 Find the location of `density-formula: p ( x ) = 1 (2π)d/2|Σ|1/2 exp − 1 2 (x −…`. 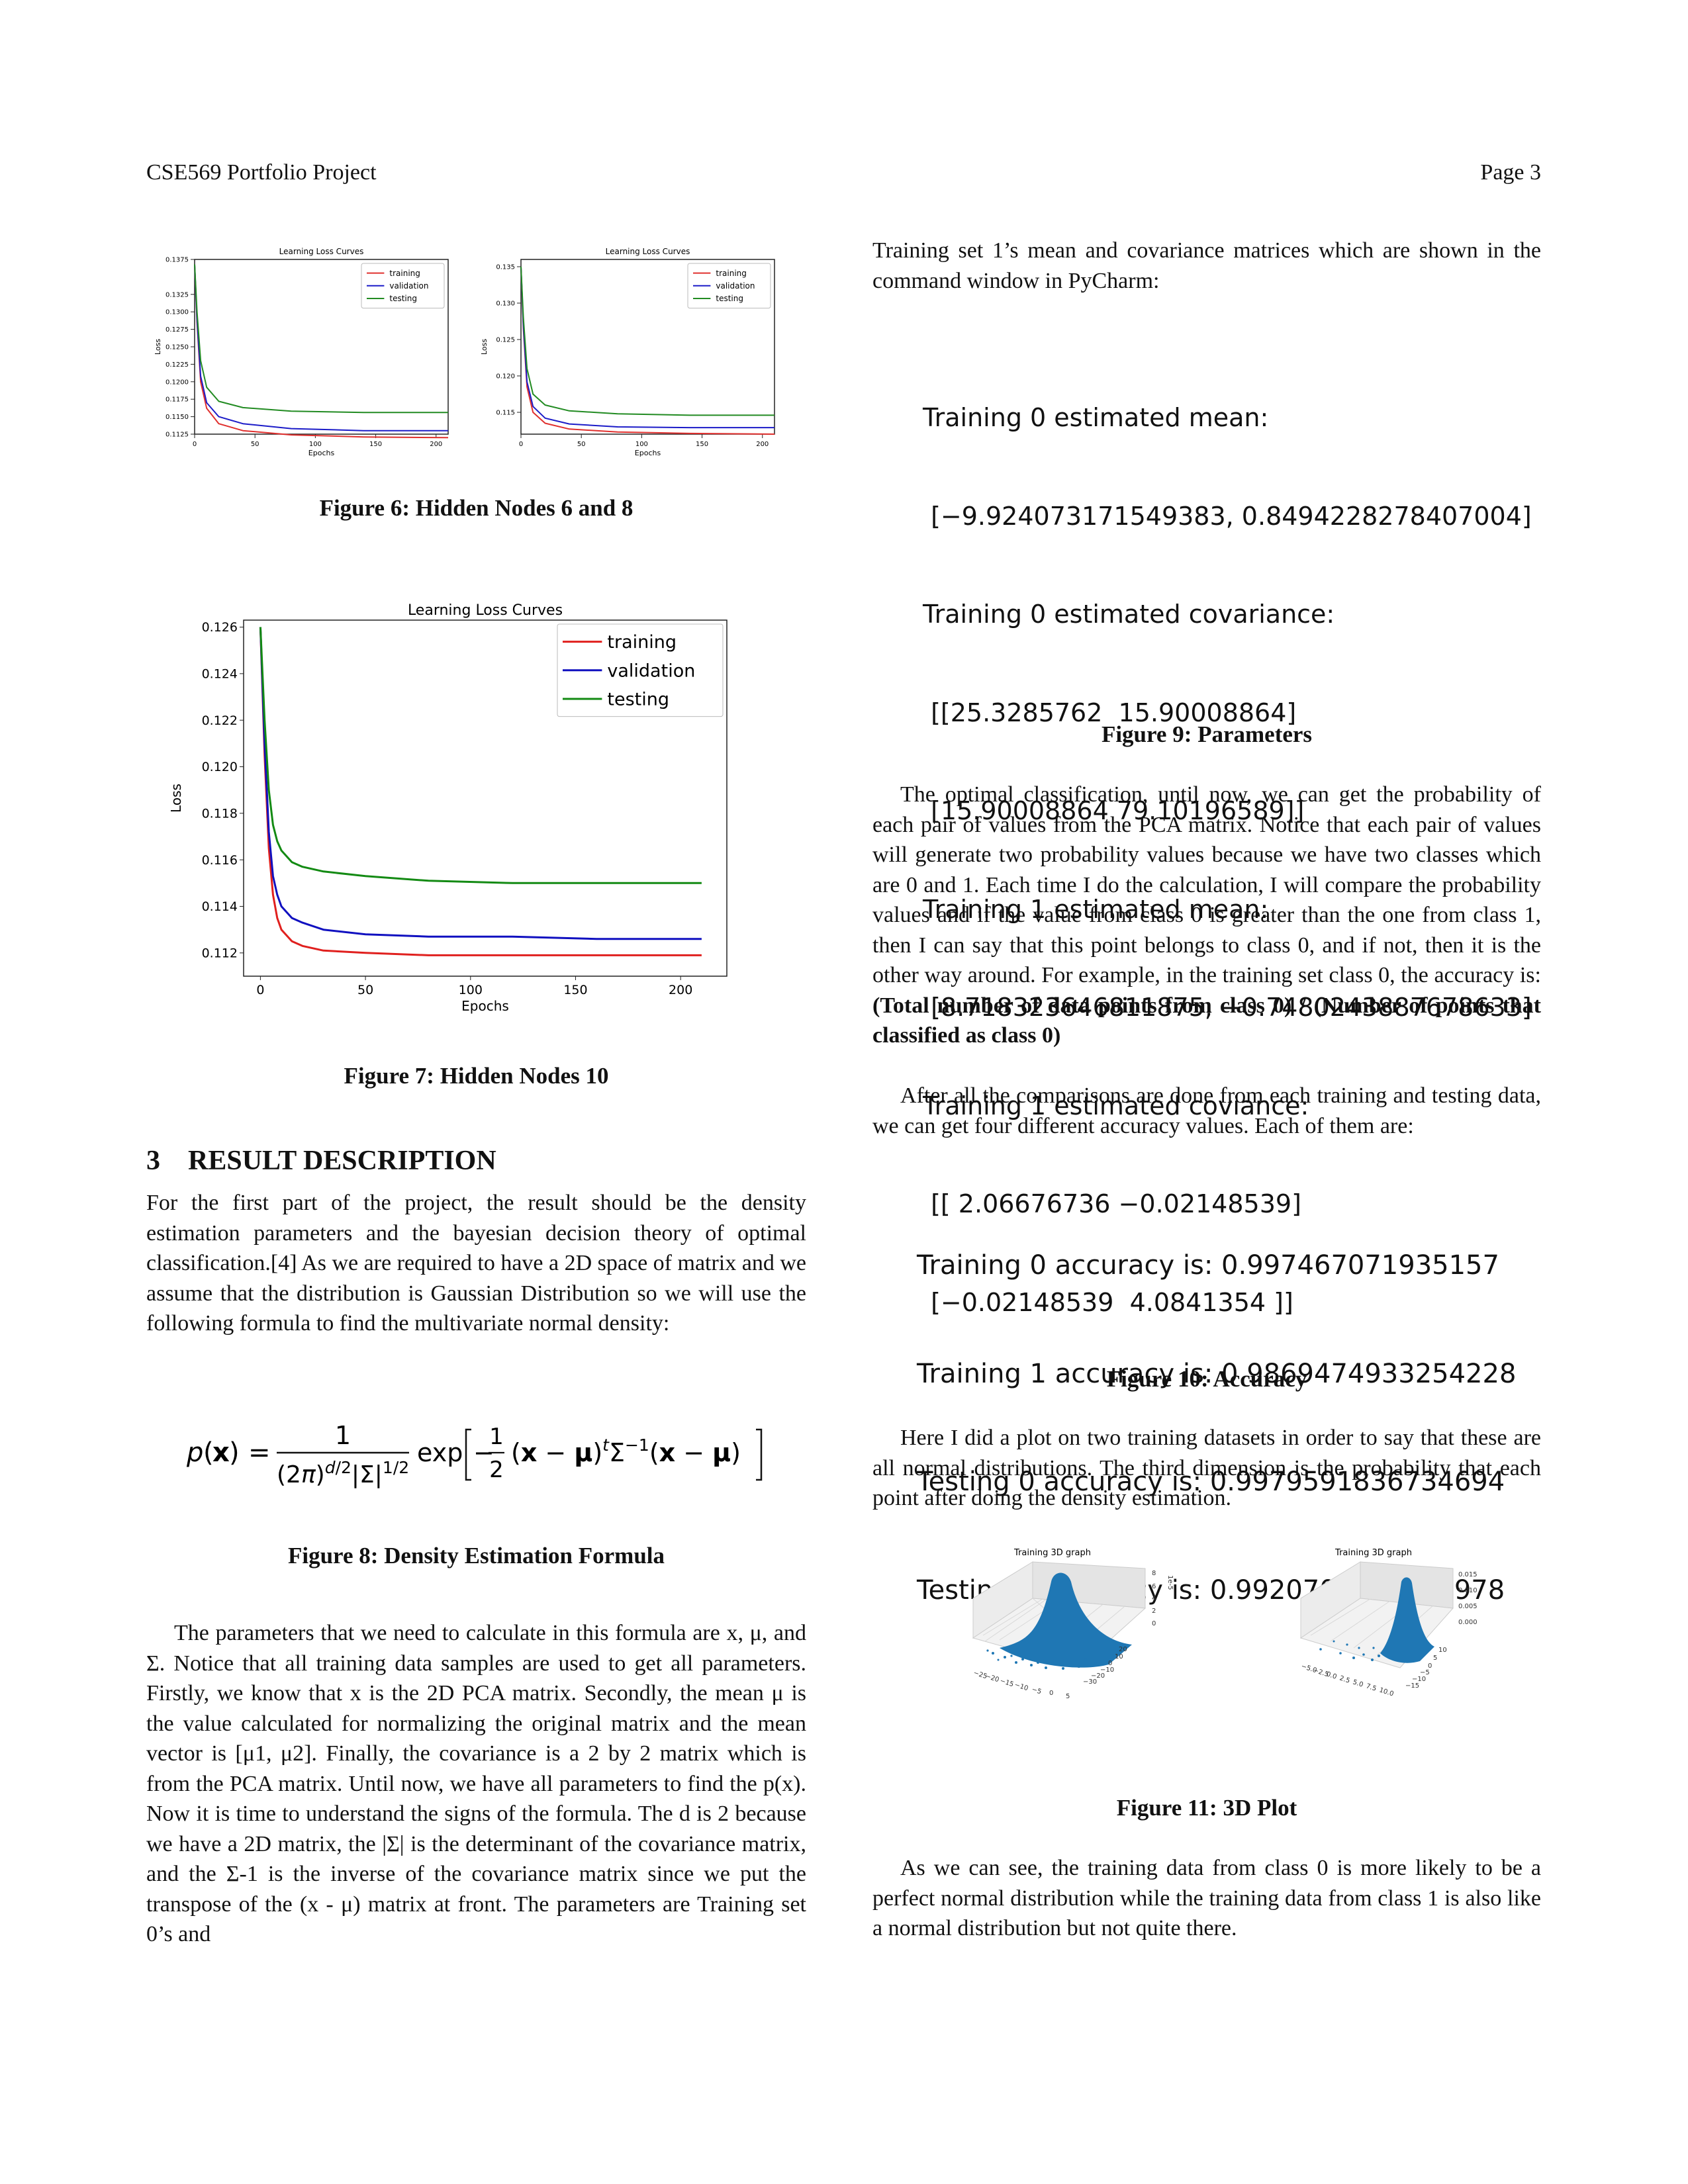

density-formula: p ( x ) = 1 (2π)d/2|Σ|1/2 exp − 1 2 (x −… is located at coordinates (483, 1453).